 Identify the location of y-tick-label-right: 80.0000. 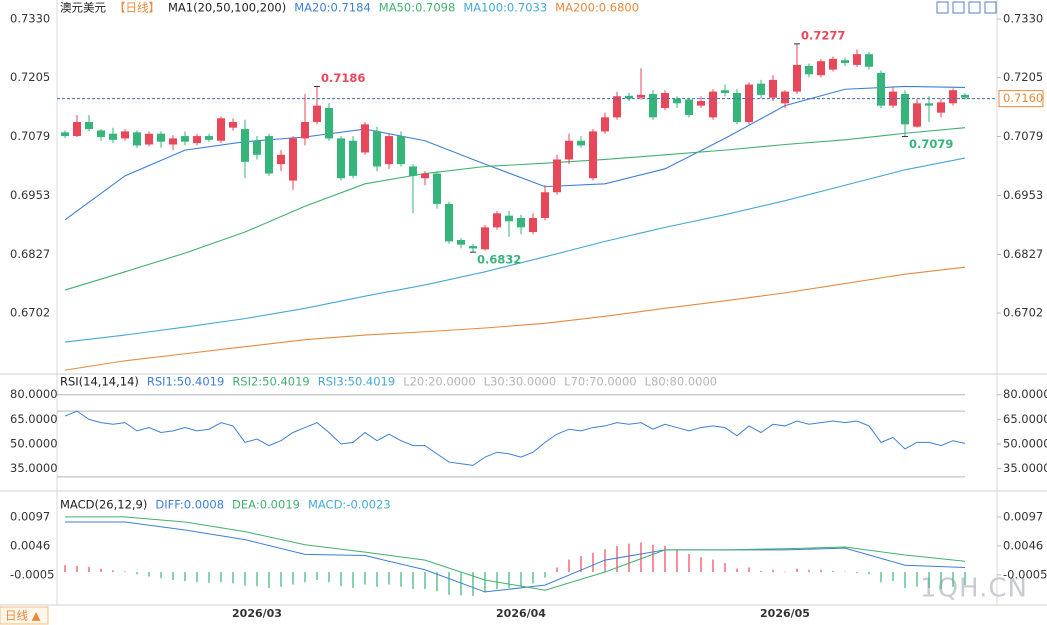
(1025, 394).